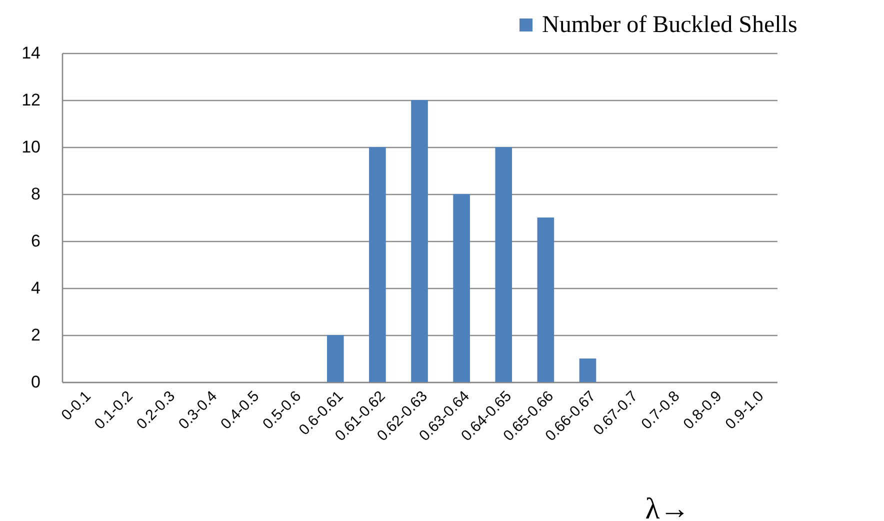 The image size is (884, 521). Describe the element at coordinates (31, 147) in the screenshot. I see `y-tick-label: 10` at that location.